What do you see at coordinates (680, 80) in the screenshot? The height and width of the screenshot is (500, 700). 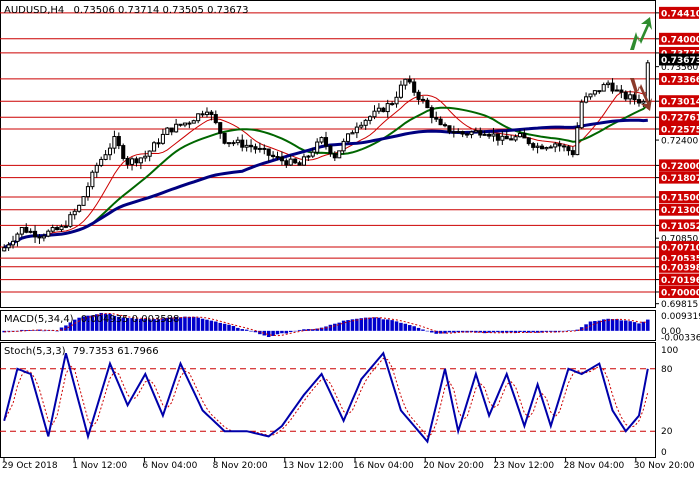 I see `price-level-label: 0.73366` at bounding box center [680, 80].